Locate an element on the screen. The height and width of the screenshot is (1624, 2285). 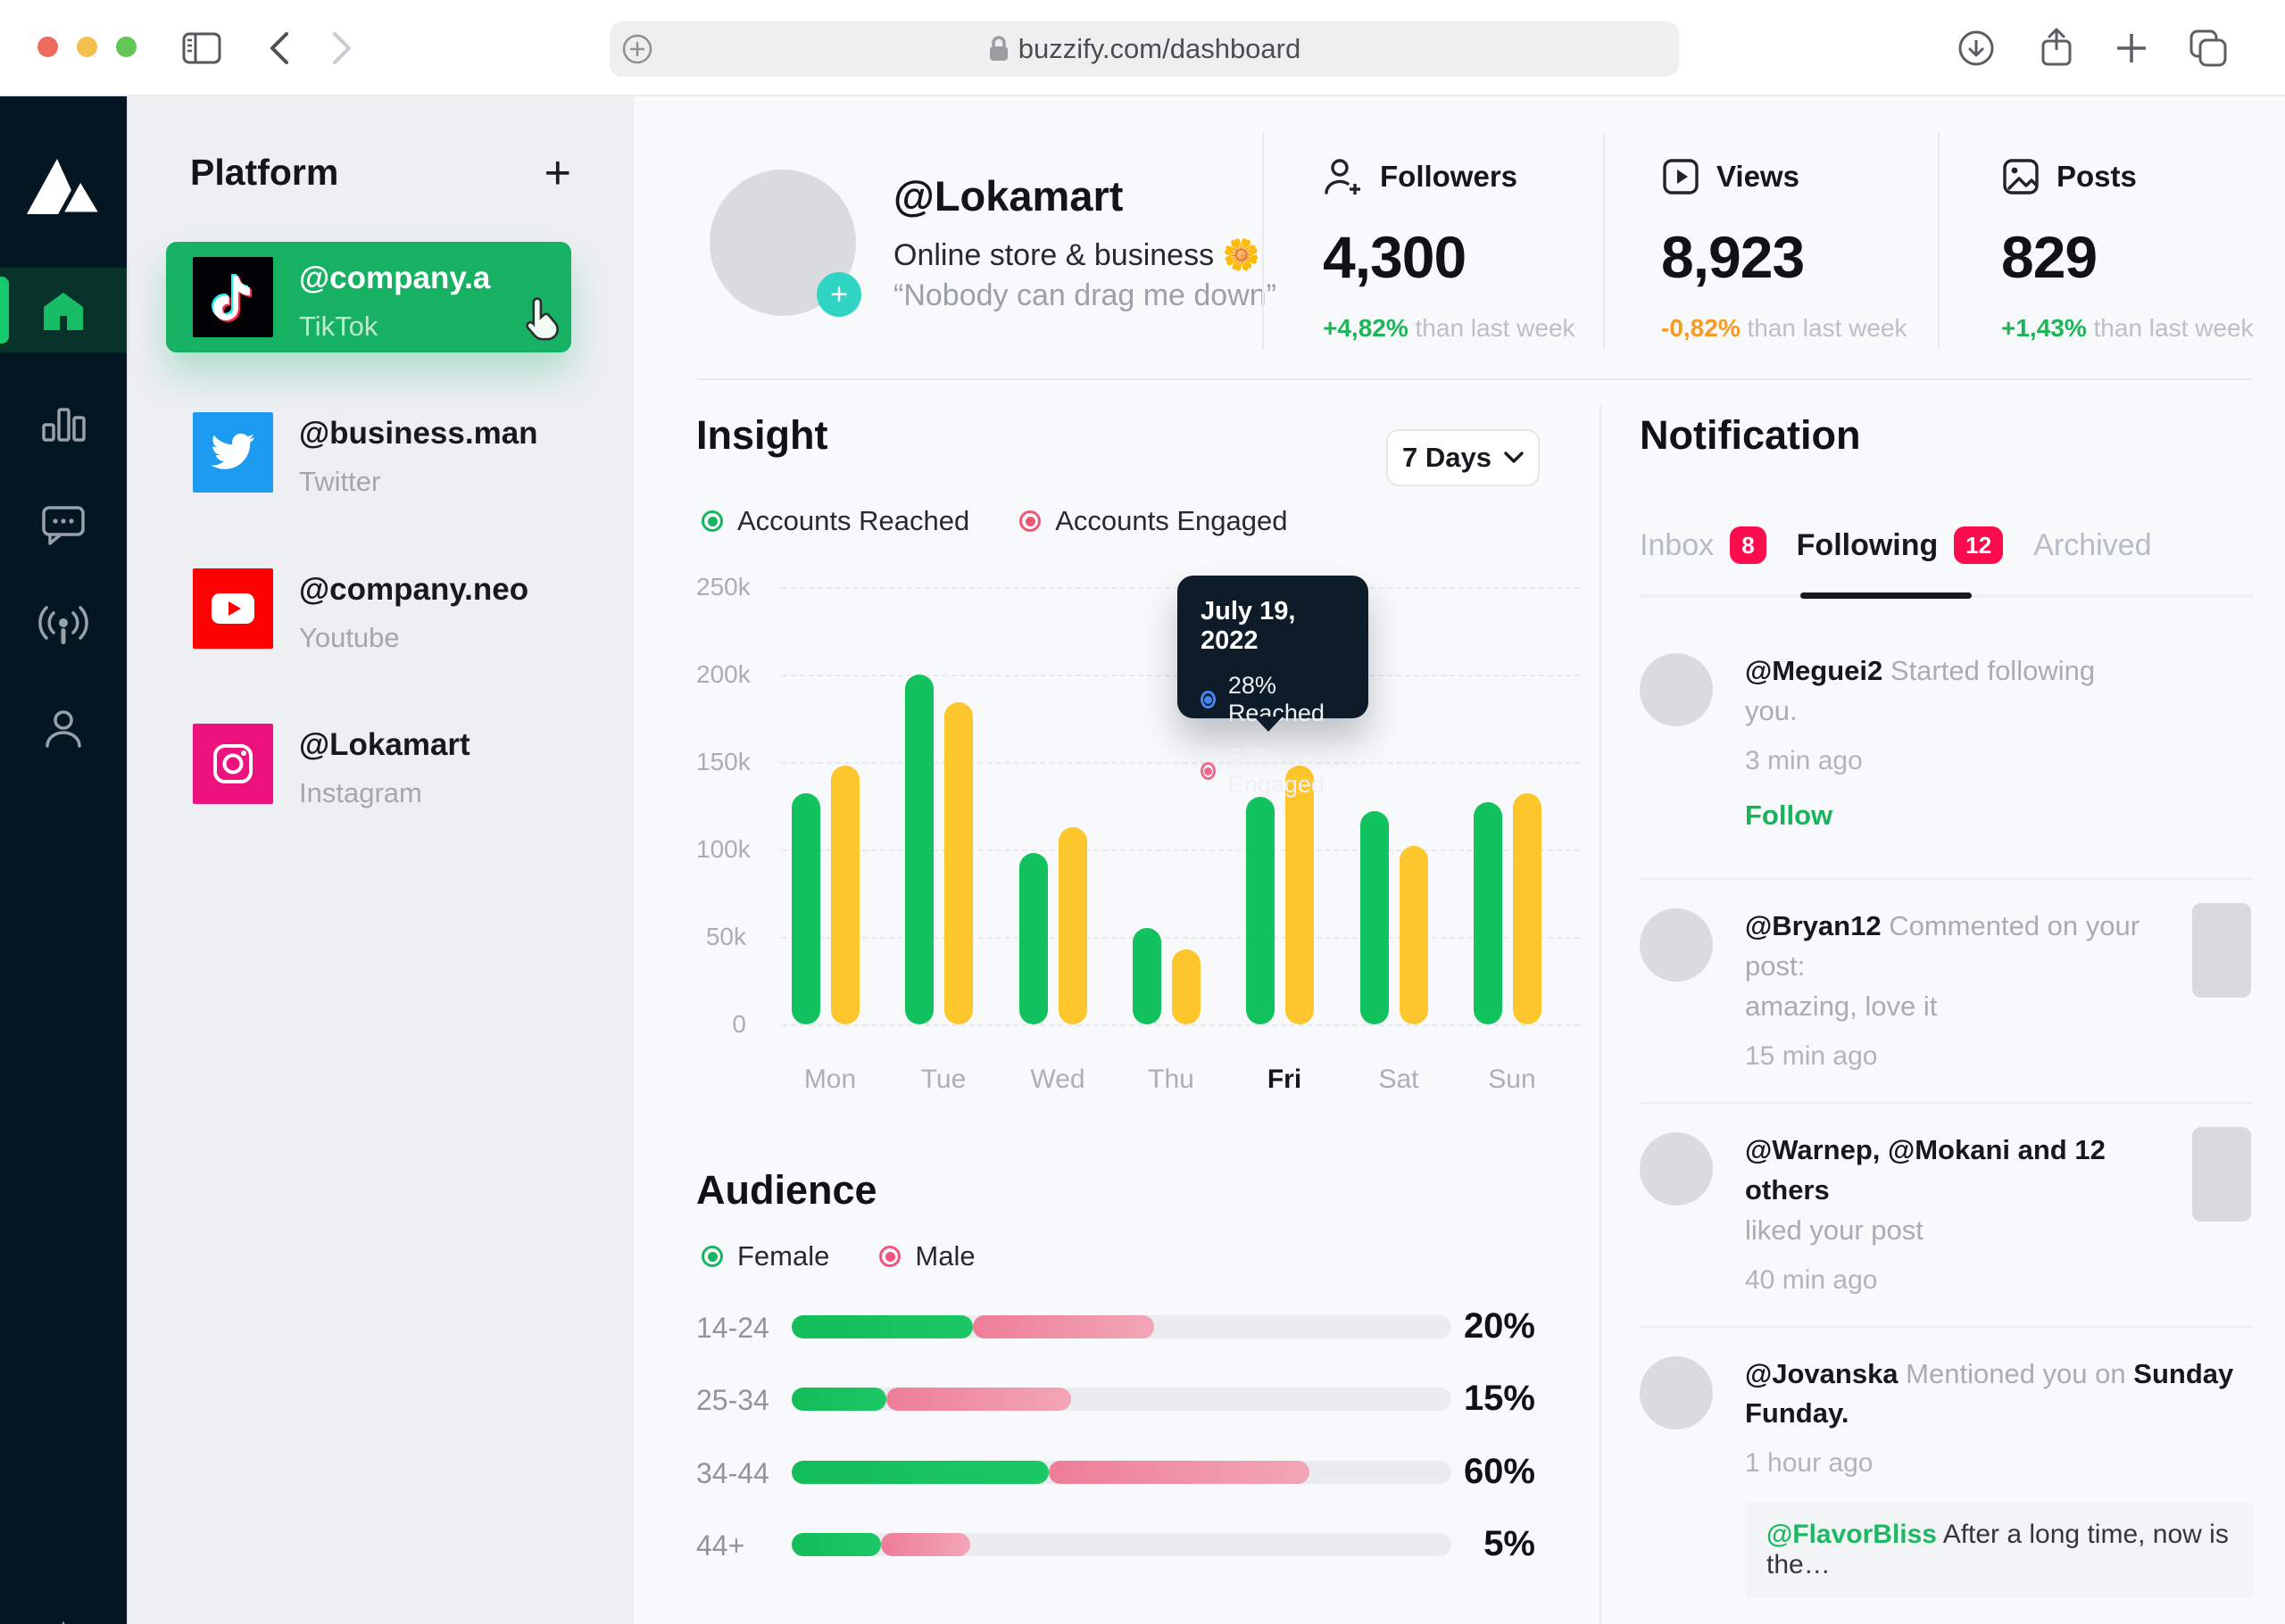
minimize-window-button is located at coordinates (87, 47).